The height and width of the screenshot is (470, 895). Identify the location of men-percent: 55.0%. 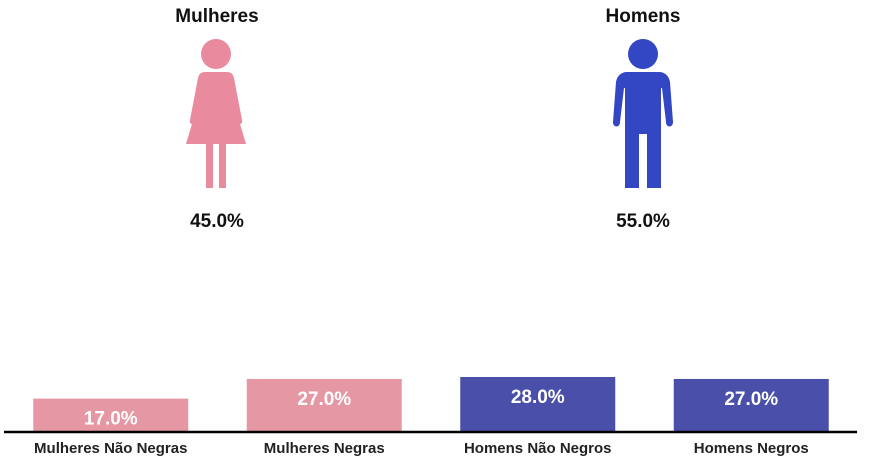
(643, 221).